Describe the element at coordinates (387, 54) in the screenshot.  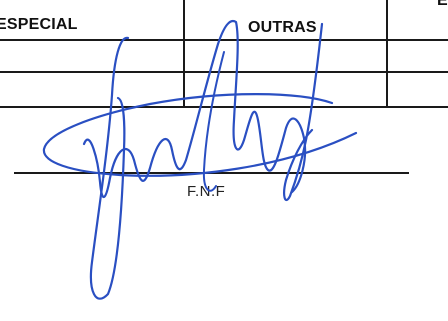
I see `table-divider-right` at that location.